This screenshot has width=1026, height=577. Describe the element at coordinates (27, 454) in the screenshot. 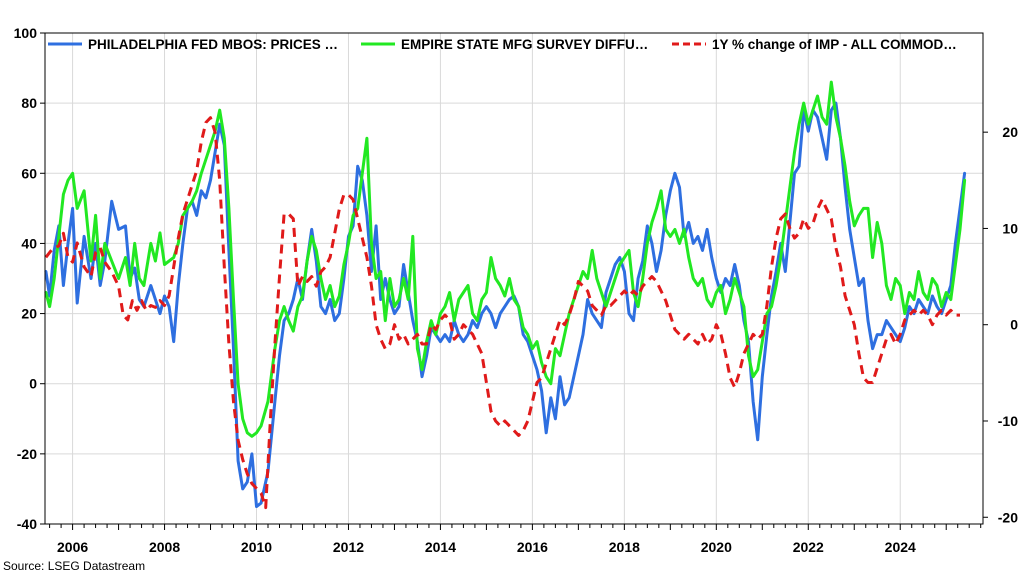

I see `left-tick-label: -20` at that location.